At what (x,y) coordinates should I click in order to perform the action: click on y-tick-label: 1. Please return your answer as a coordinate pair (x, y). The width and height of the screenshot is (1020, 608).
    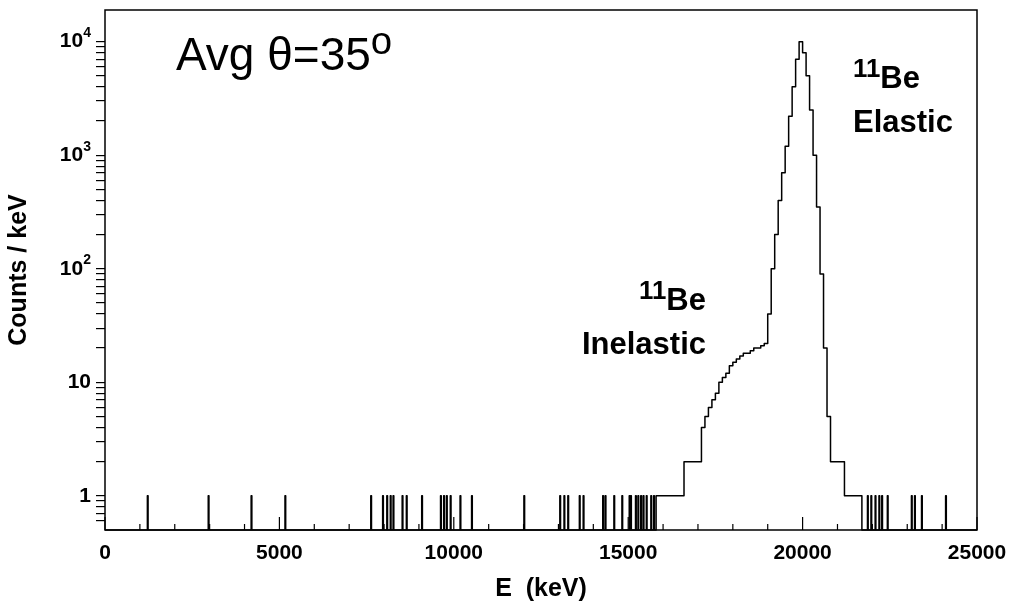
    Looking at the image, I should click on (85, 494).